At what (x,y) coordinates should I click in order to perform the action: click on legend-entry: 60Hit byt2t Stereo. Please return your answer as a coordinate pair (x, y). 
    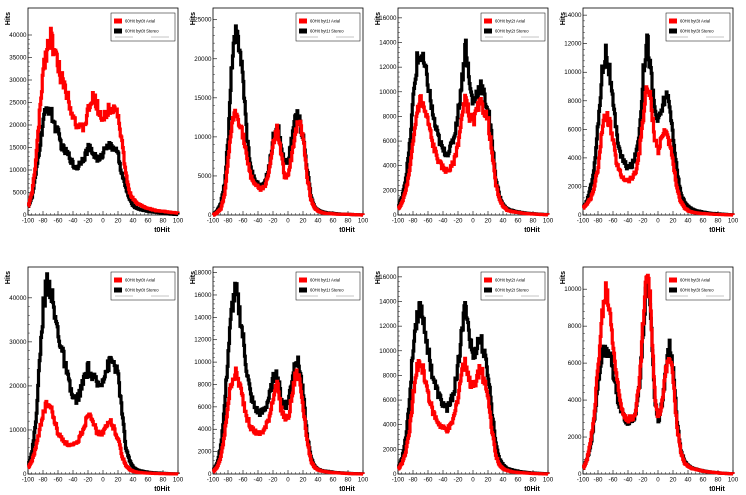
    Looking at the image, I should click on (512, 290).